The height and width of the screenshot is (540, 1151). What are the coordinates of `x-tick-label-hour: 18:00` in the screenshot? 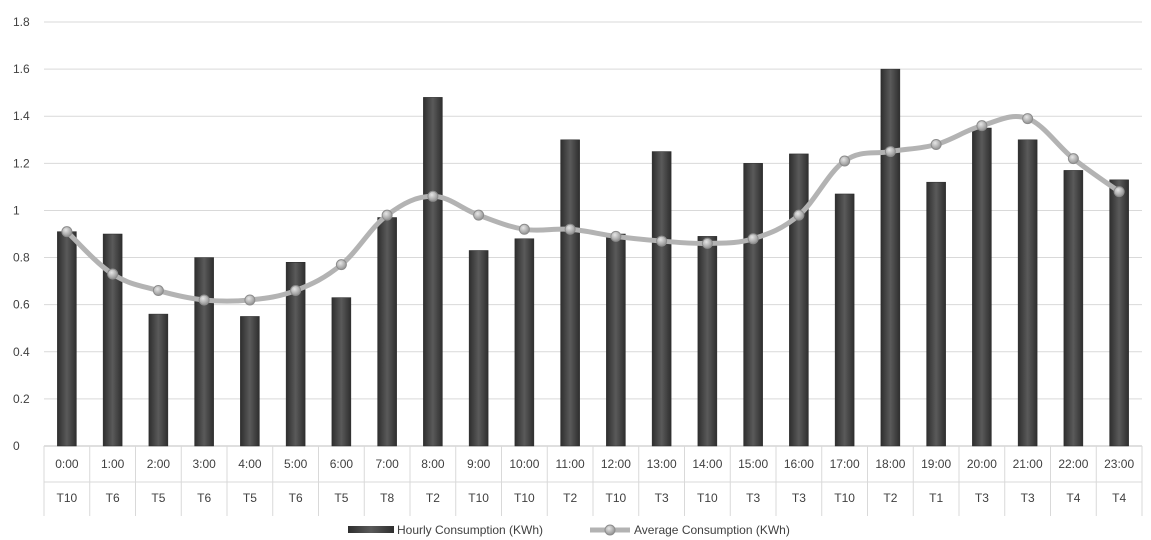 It's located at (890, 464).